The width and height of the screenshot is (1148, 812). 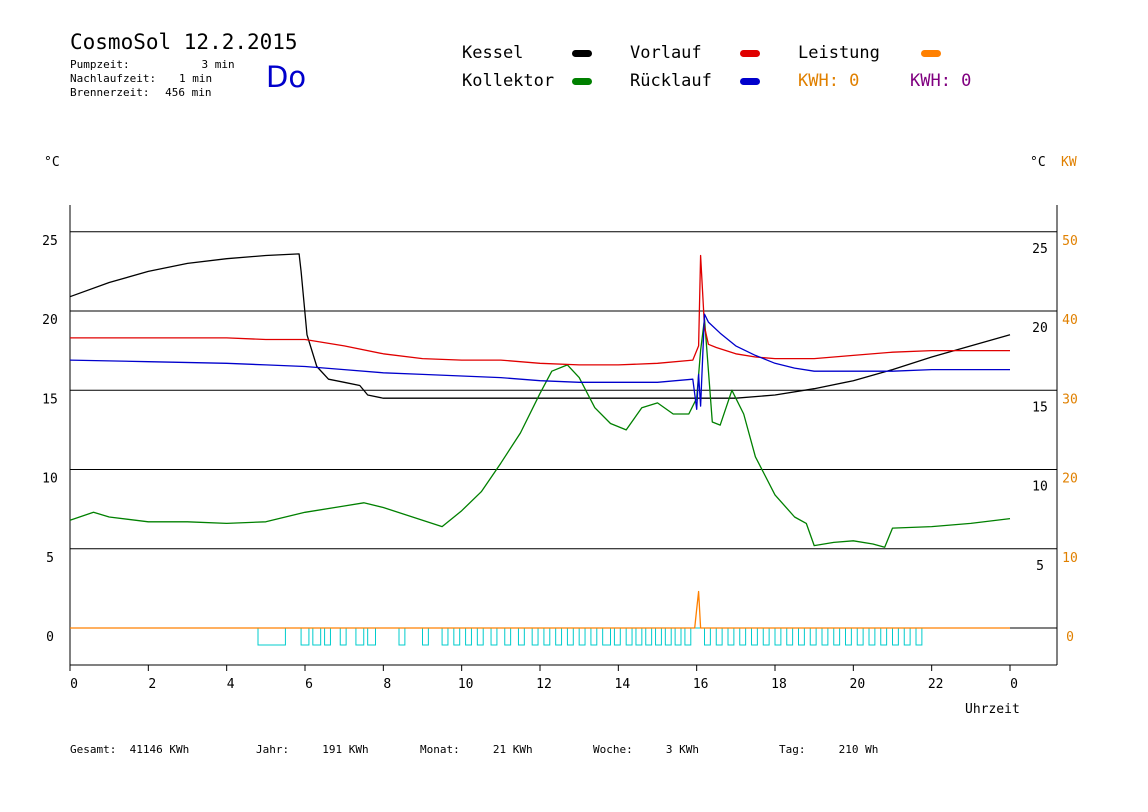 What do you see at coordinates (750, 81) in the screenshot?
I see `legend-ruecklauf-swatch` at bounding box center [750, 81].